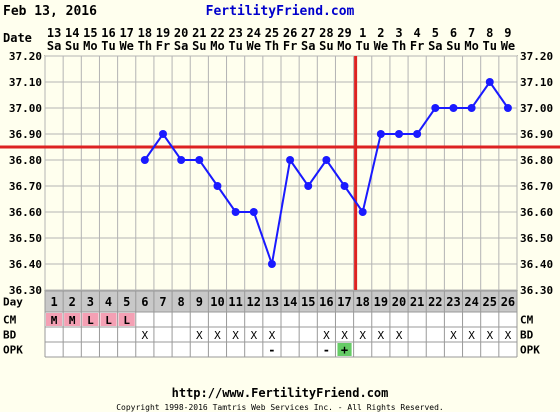 This screenshot has width=560, height=412. Describe the element at coordinates (398, 33) in the screenshot. I see `date-label: 3` at that location.